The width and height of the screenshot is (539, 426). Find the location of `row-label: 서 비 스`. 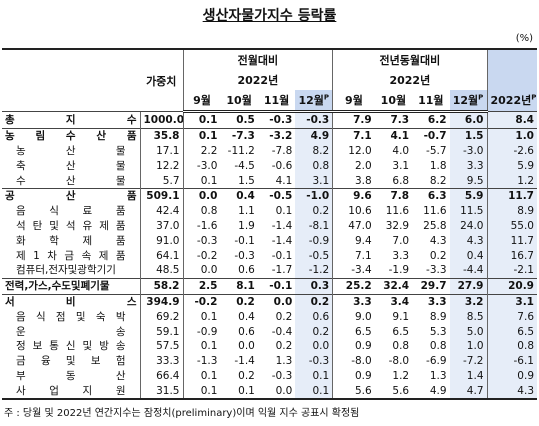

row-label: 서 비 스 is located at coordinates (71, 301).